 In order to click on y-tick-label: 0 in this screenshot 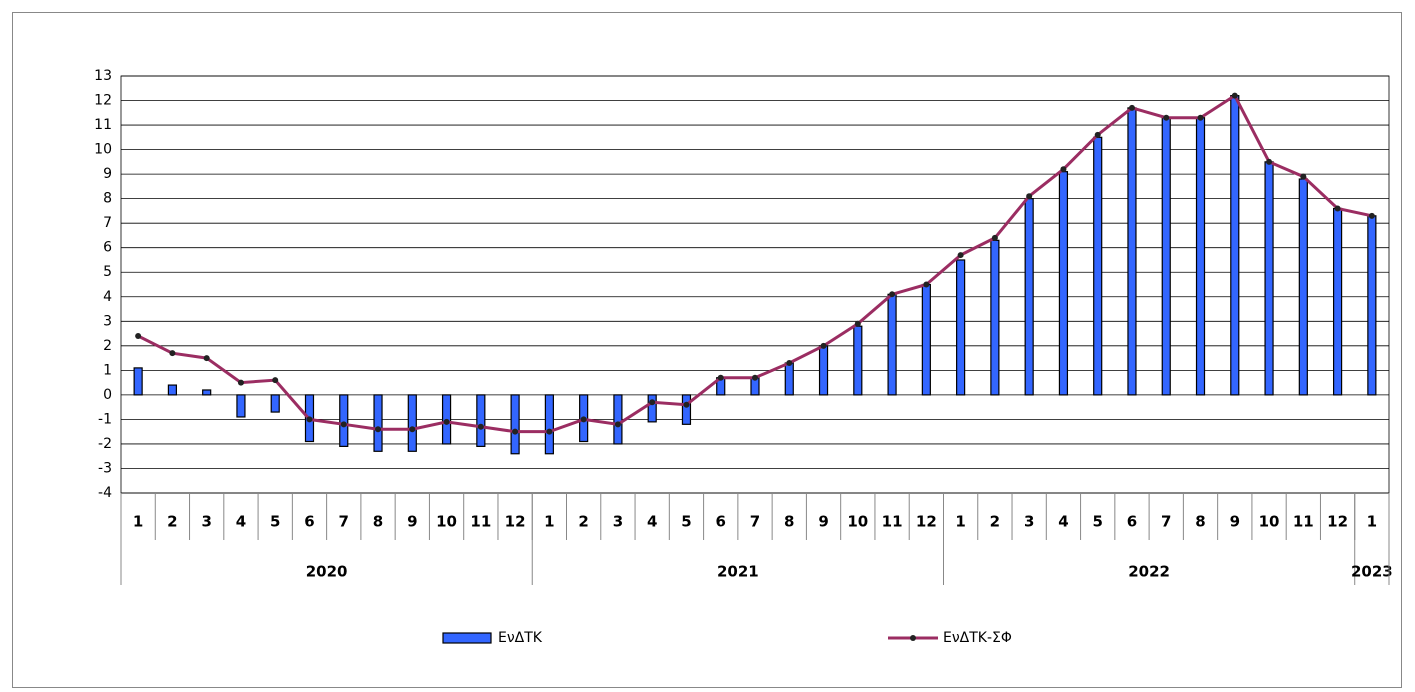, I will do `click(107, 395)`.